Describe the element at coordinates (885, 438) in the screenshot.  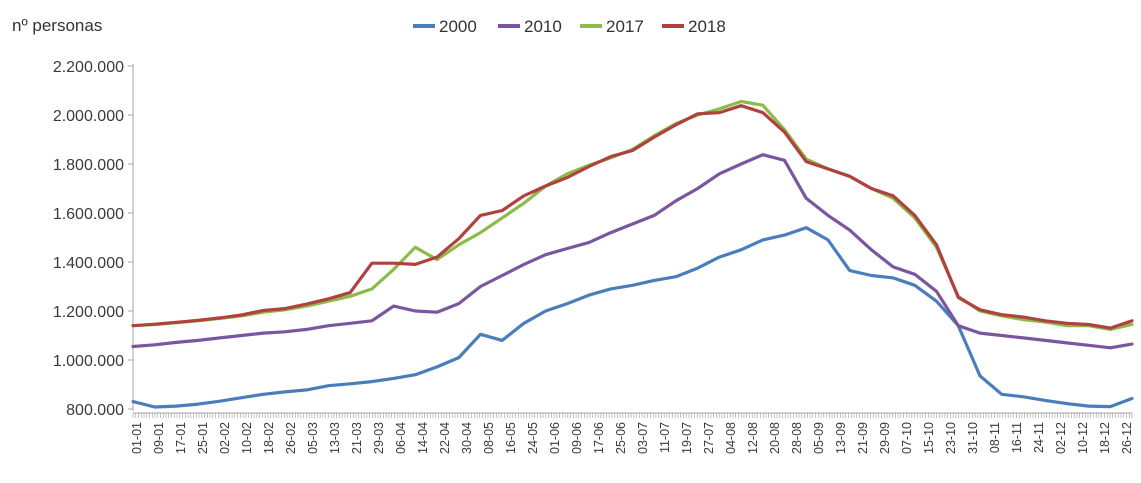
I see `x-tick-label: 29-09` at that location.